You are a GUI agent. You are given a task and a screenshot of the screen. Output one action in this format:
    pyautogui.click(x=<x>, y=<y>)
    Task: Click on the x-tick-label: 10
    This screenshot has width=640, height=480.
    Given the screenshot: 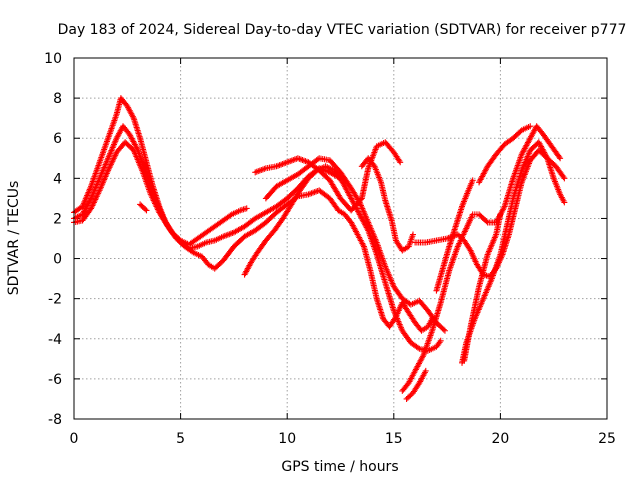 What is the action you would take?
    pyautogui.click(x=287, y=439)
    